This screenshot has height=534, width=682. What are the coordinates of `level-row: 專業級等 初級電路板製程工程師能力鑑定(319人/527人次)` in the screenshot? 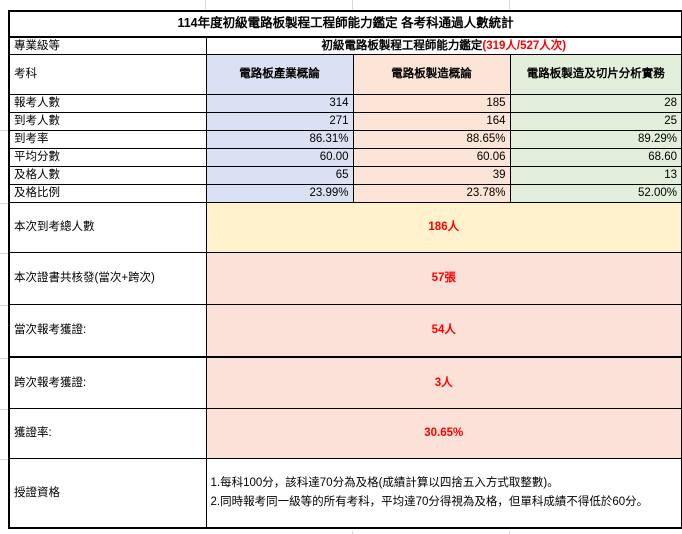 It's located at (345, 45).